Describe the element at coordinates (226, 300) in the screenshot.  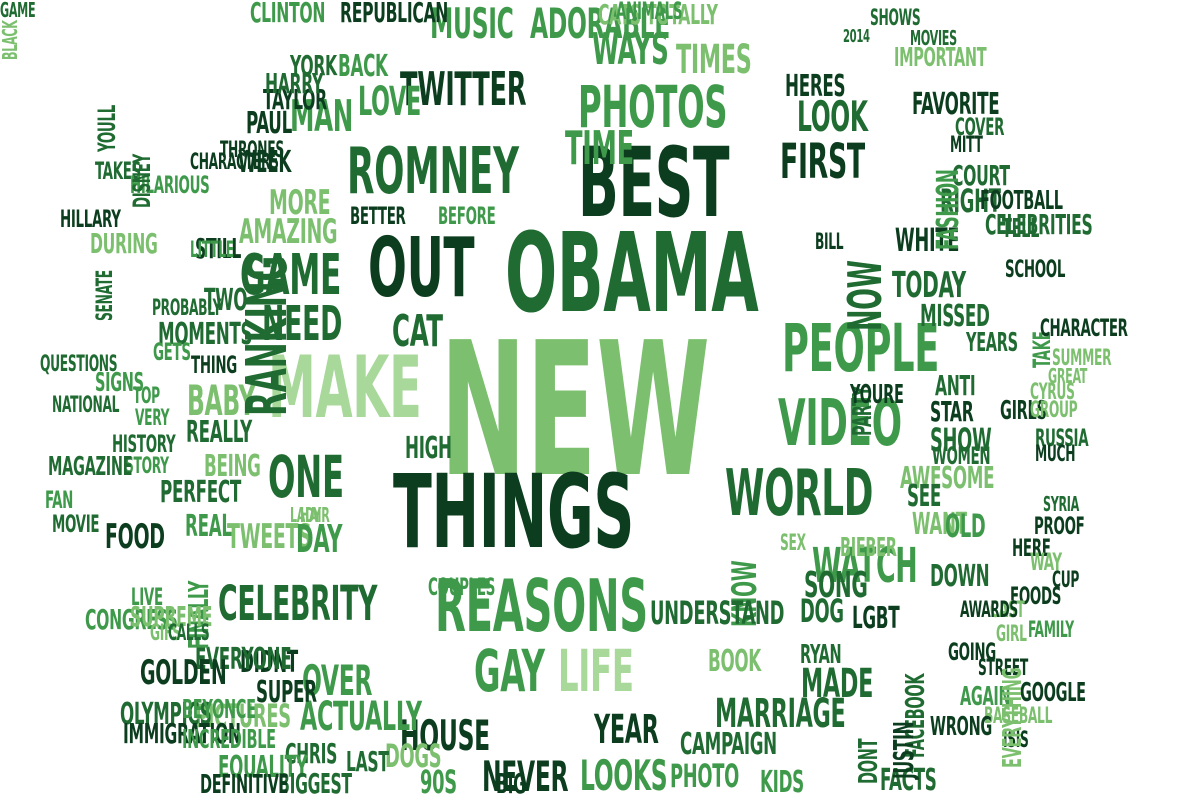
I see `cloud-word: TWO` at that location.